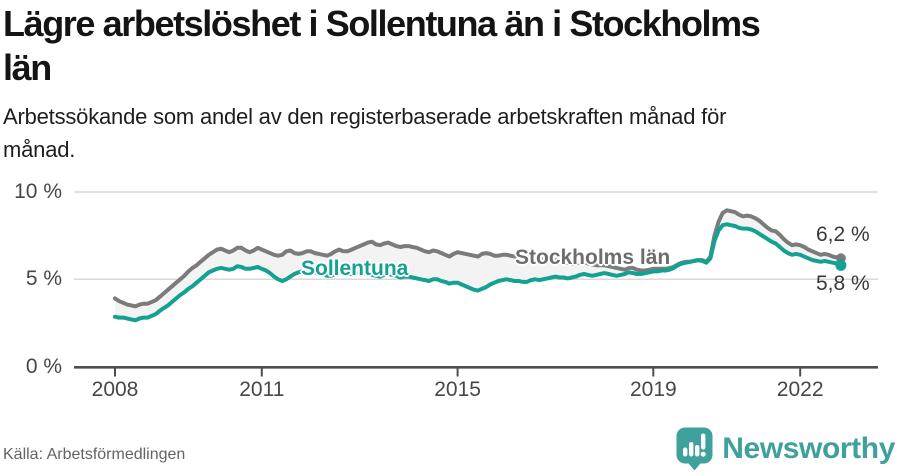 This screenshot has height=474, width=900. Describe the element at coordinates (262, 389) in the screenshot. I see `x-axis-label-2011: 2011` at that location.